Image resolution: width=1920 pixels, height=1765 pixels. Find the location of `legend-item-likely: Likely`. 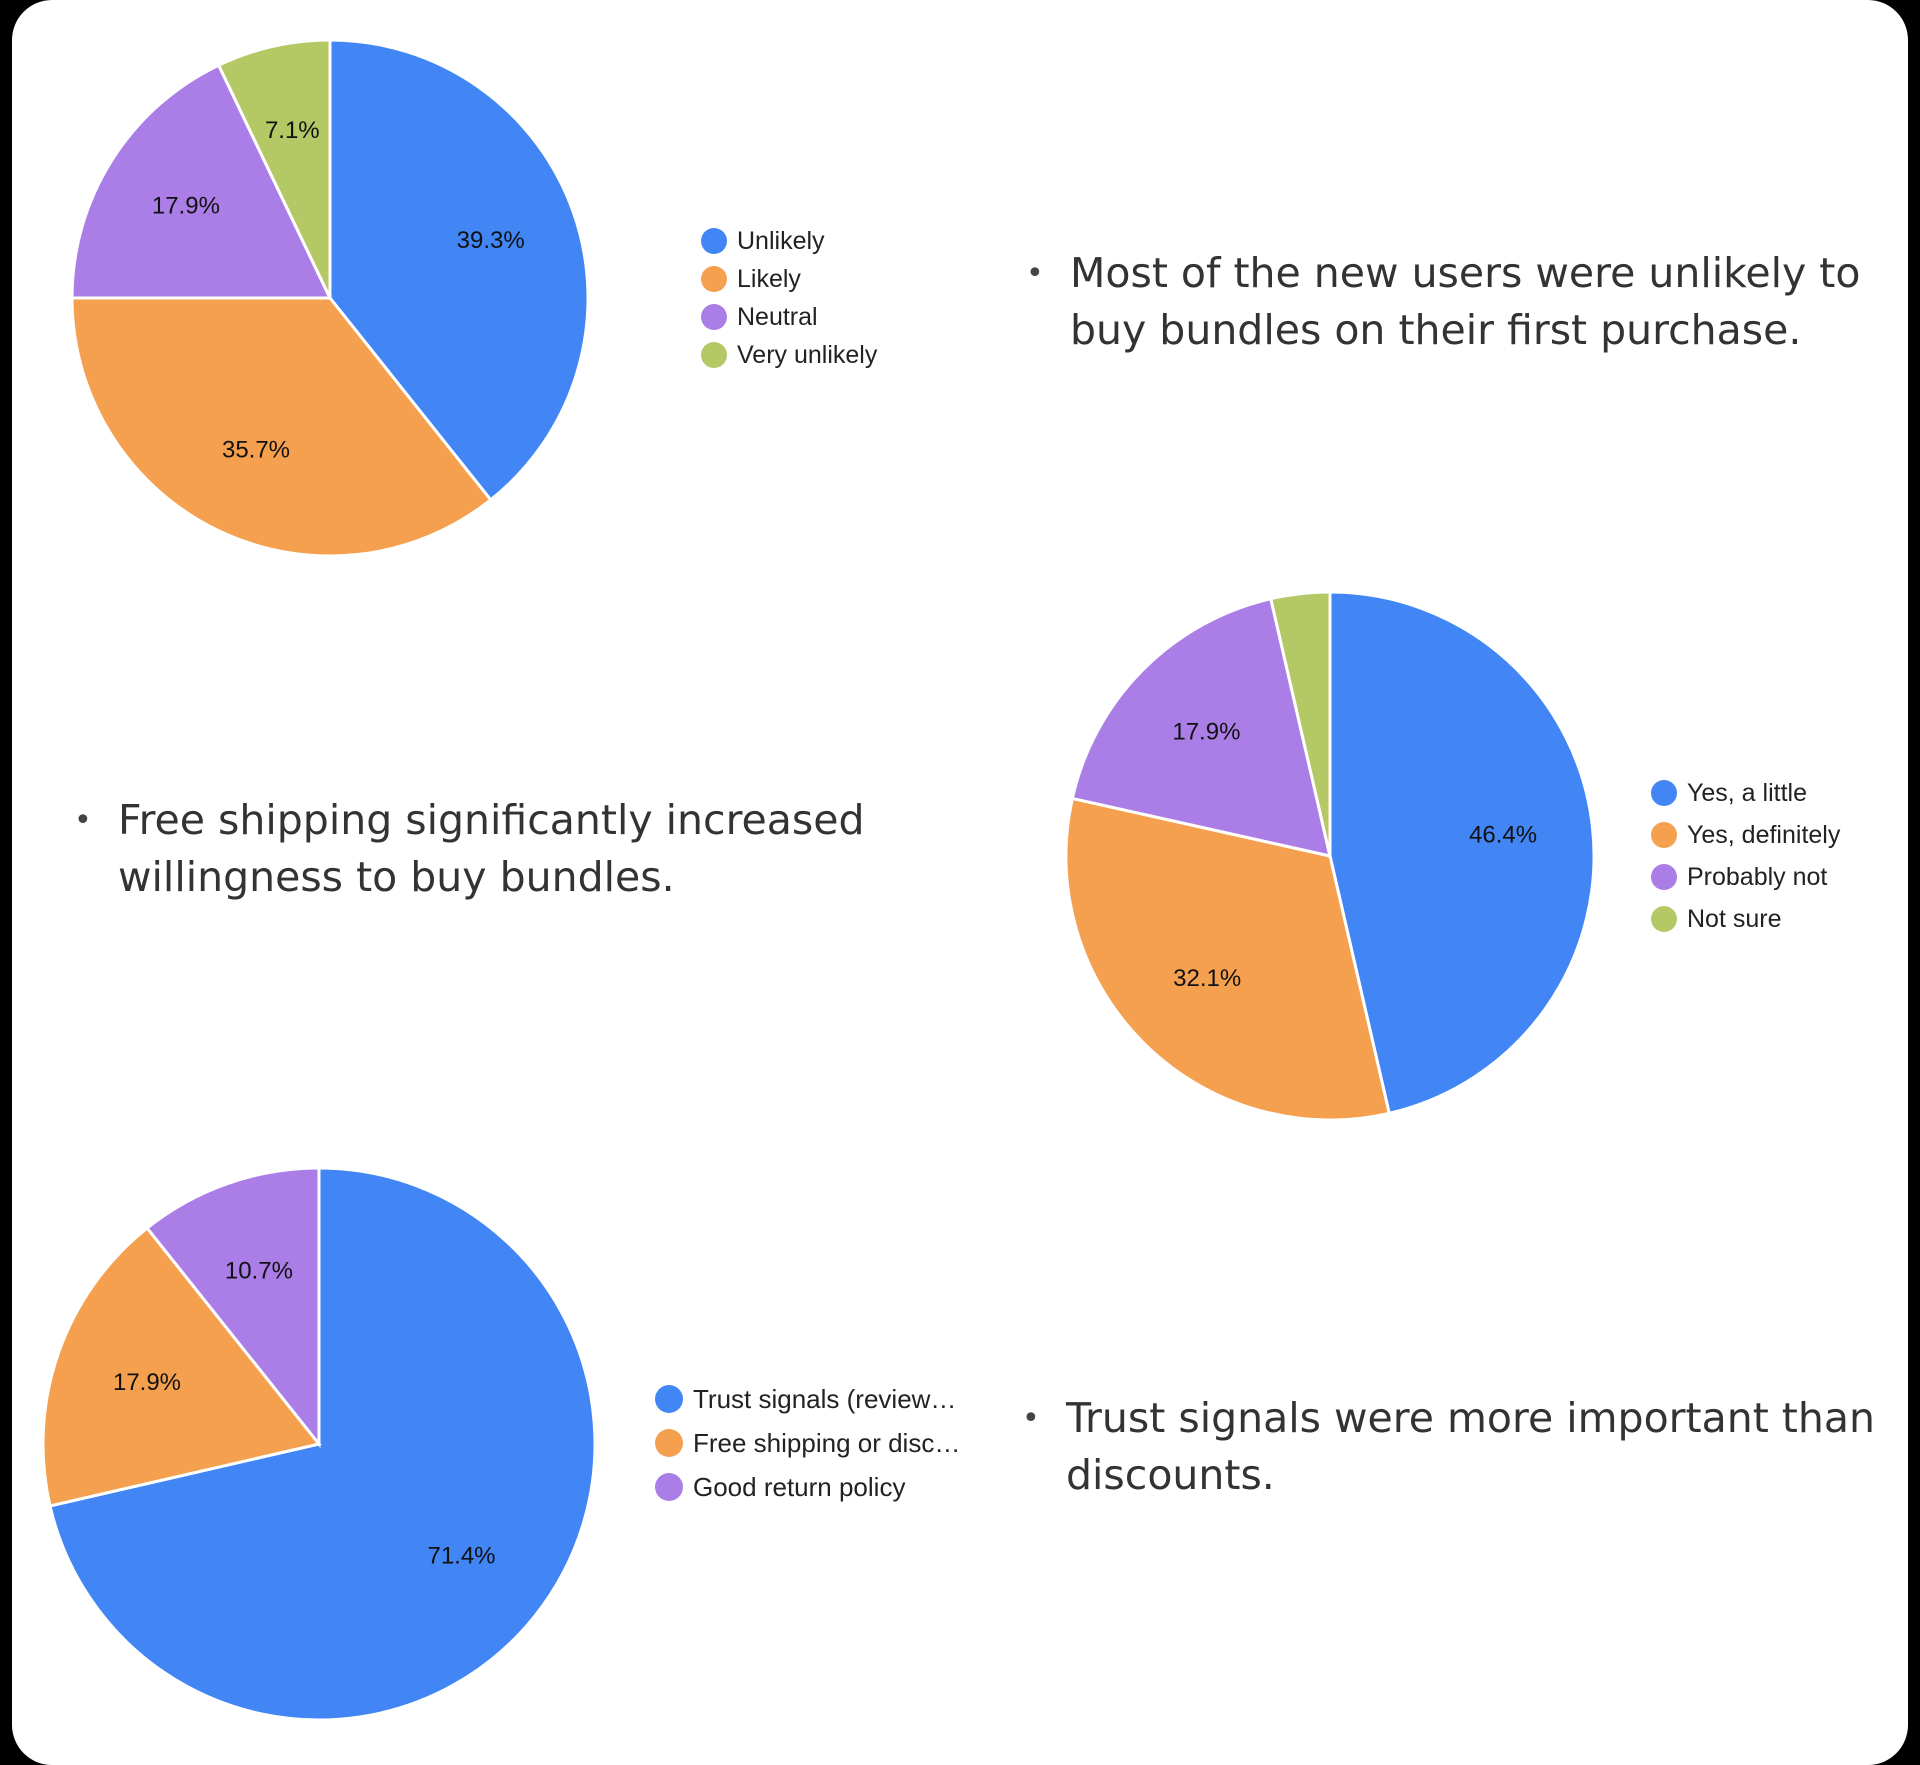

legend-item-likely: Likely is located at coordinates (789, 279).